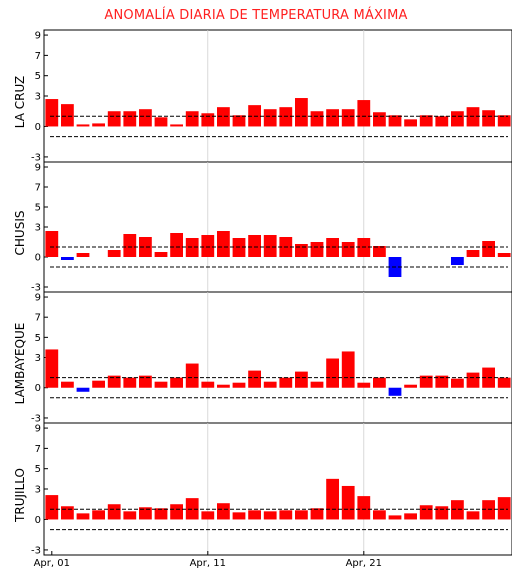 The image size is (512, 568). I want to click on x-tick-label: Apr, 01, so click(52, 563).